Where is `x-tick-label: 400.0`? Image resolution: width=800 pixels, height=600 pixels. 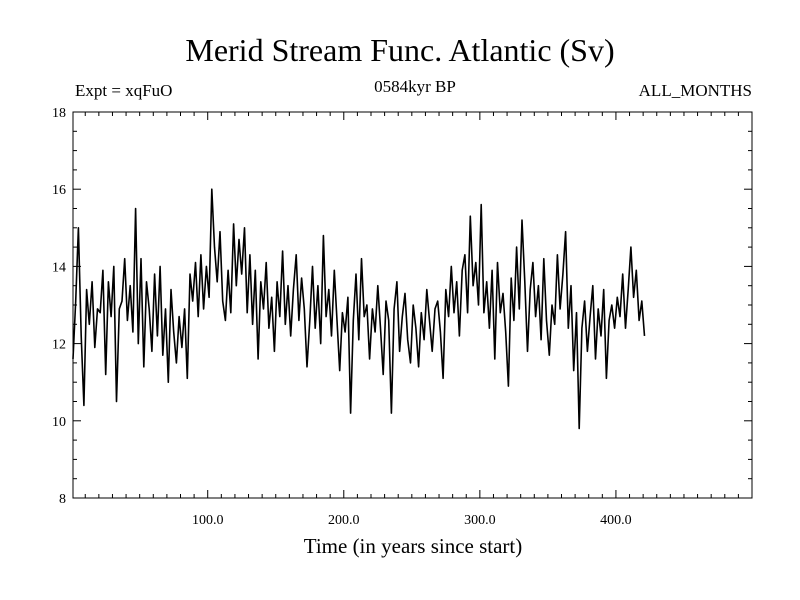 x-tick-label: 400.0 is located at coordinates (616, 520).